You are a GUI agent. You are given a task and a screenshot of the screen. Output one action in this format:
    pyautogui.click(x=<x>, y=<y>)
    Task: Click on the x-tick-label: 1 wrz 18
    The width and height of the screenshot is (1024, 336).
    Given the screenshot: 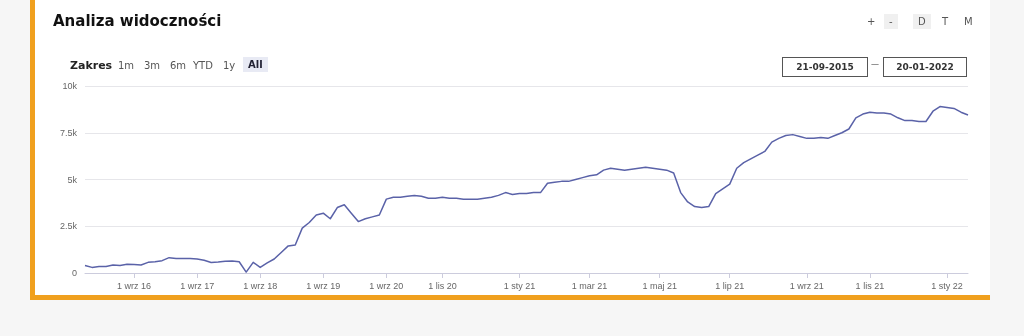 What is the action you would take?
    pyautogui.click(x=260, y=285)
    